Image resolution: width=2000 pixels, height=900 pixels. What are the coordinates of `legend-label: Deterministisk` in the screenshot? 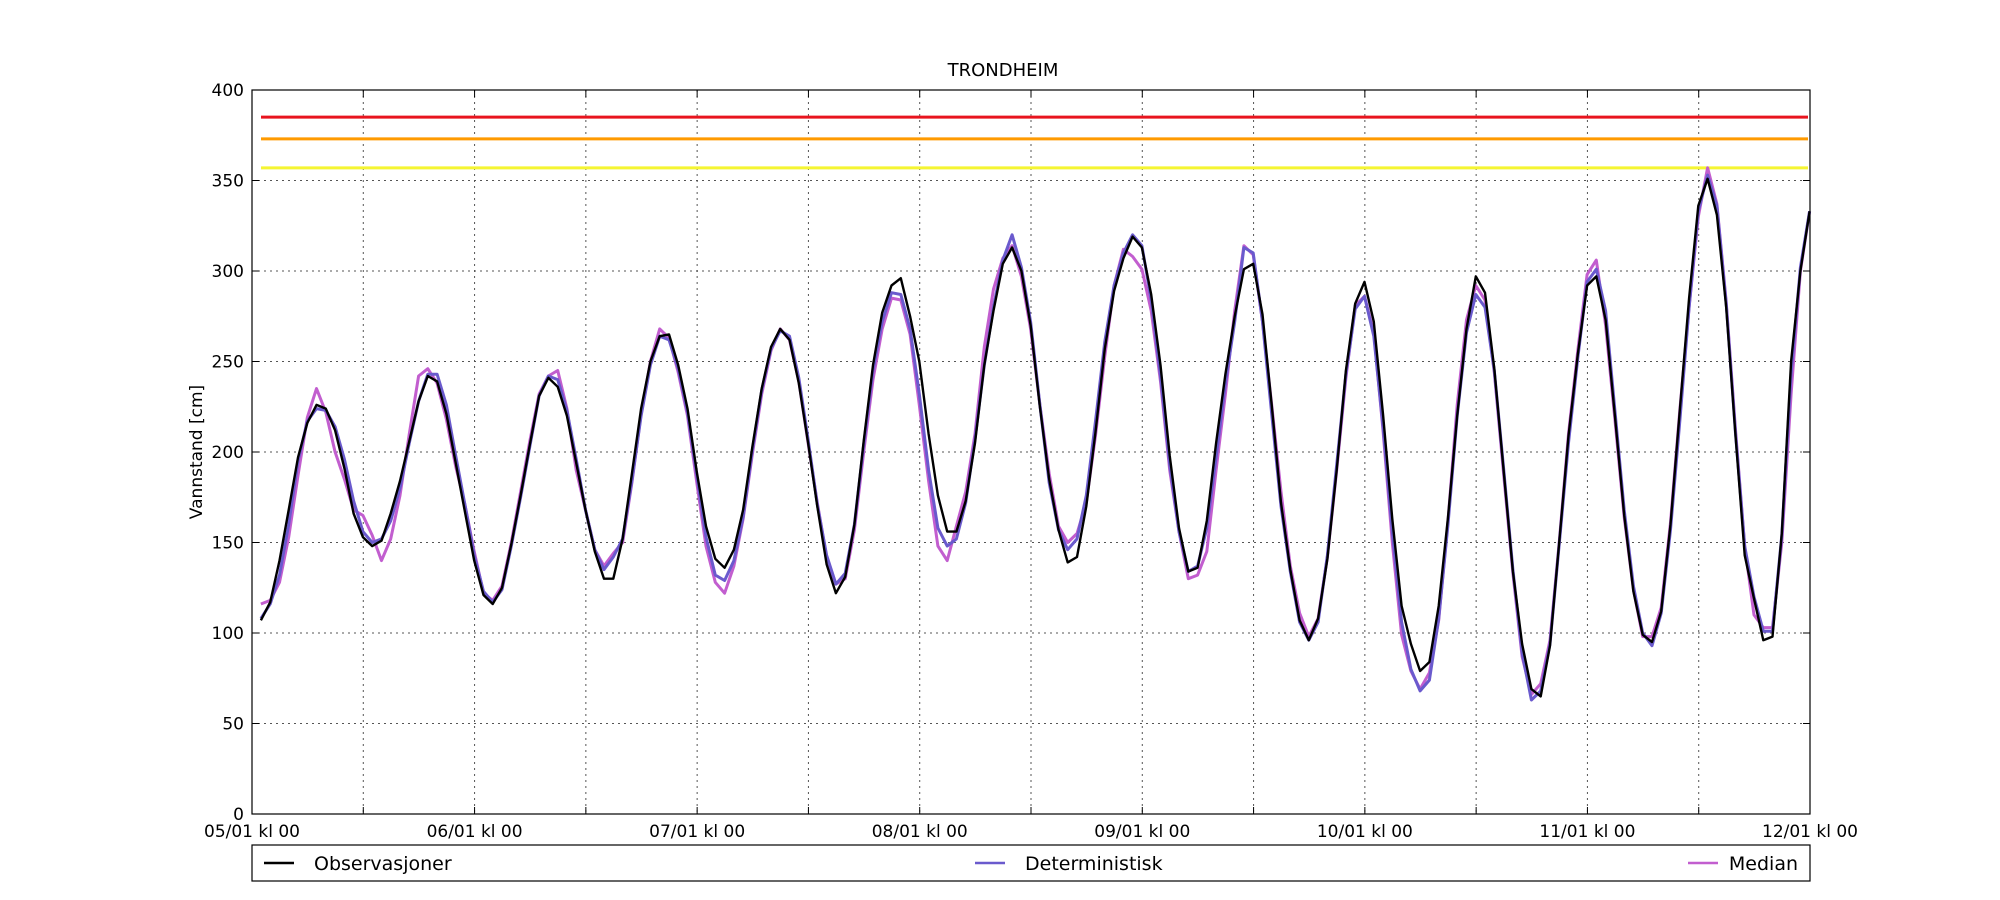 It's located at (1094, 864).